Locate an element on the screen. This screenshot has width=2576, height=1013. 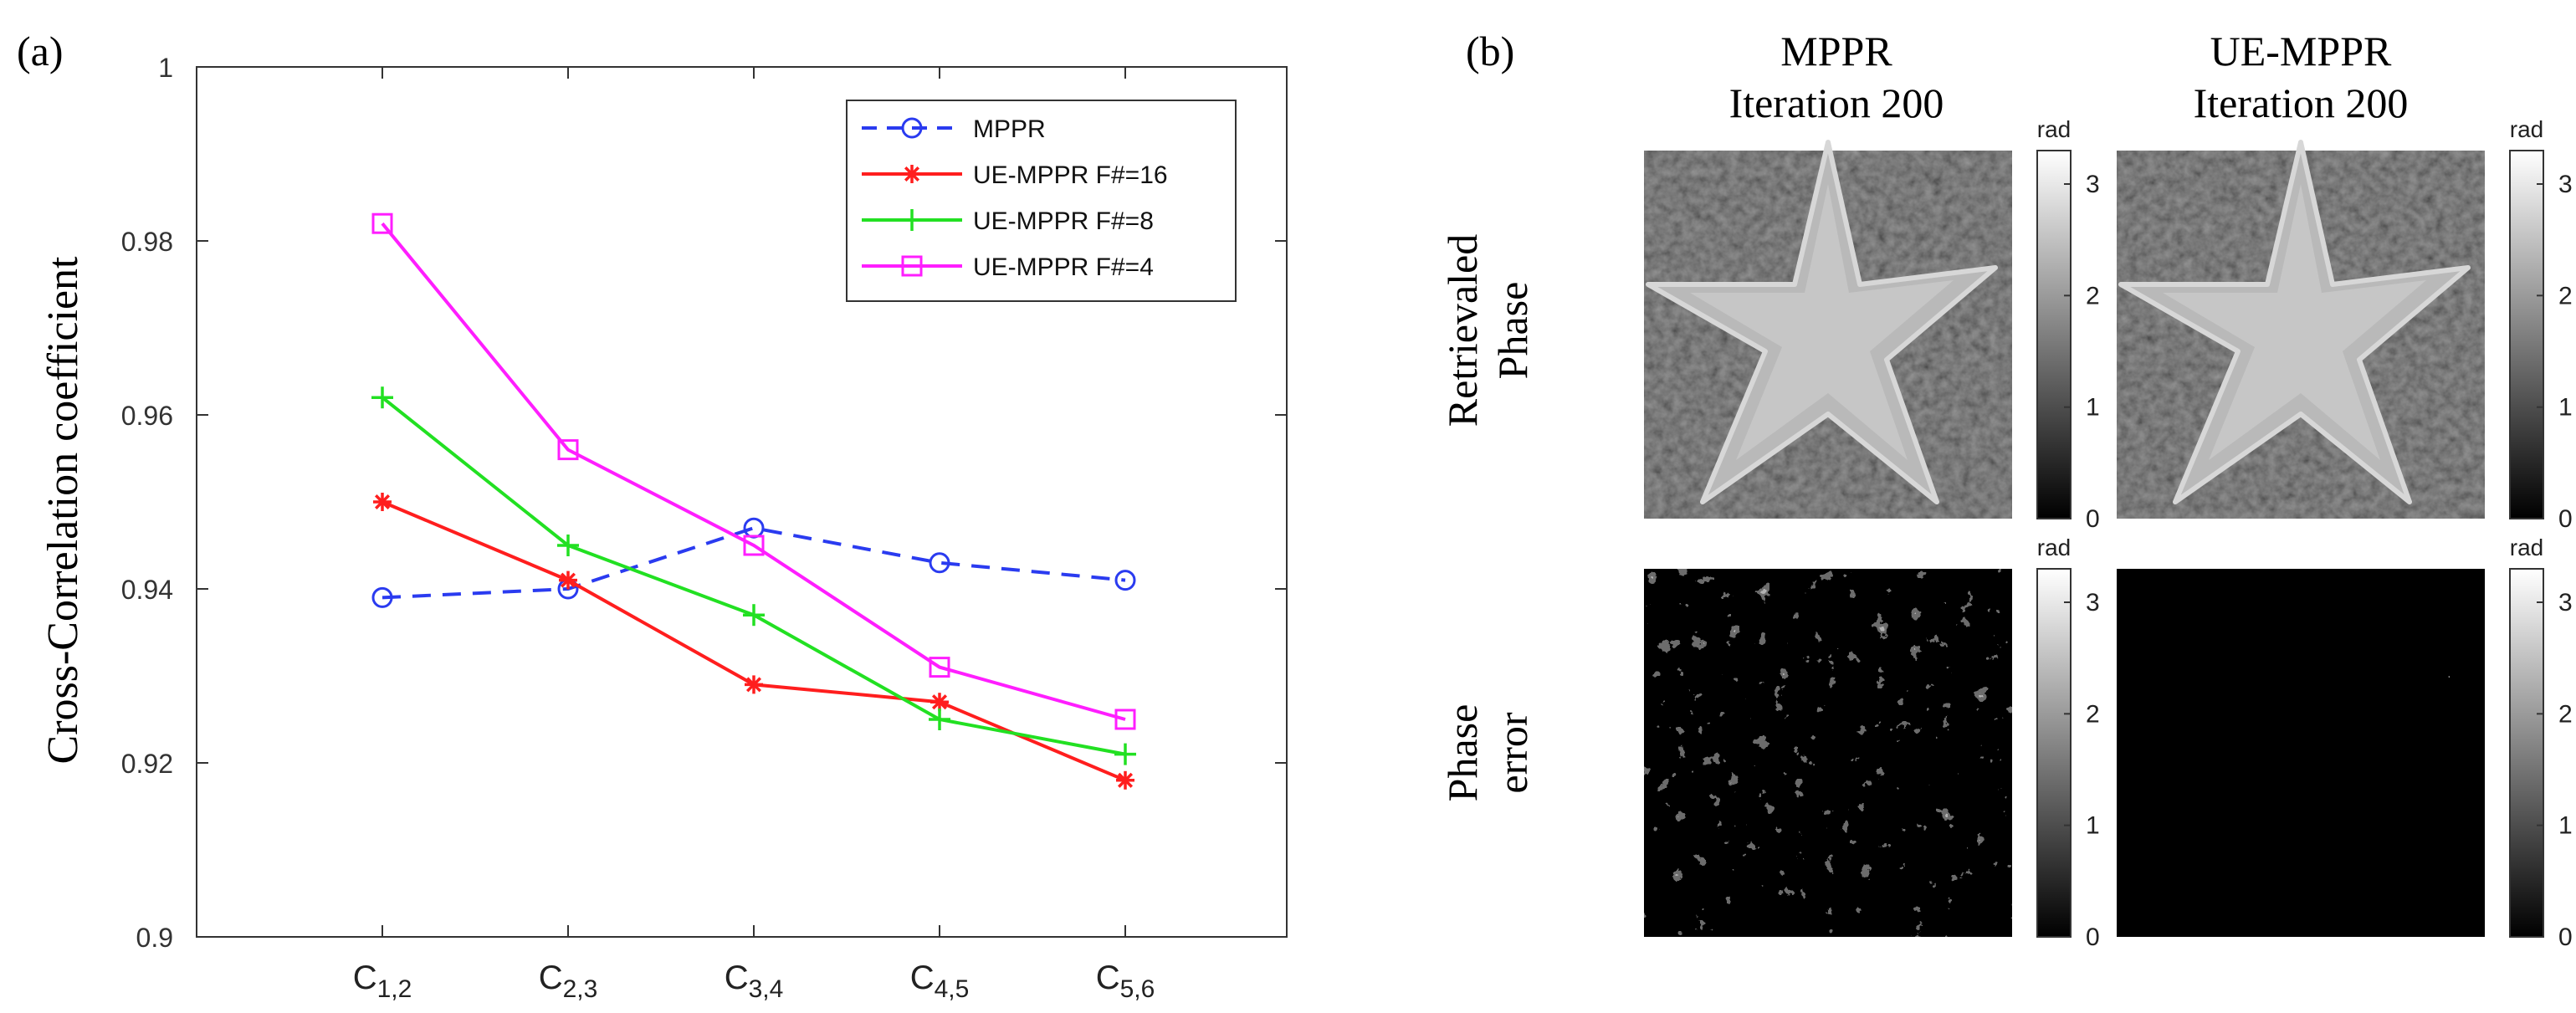
legend-entry: MPPR is located at coordinates (954, 129).